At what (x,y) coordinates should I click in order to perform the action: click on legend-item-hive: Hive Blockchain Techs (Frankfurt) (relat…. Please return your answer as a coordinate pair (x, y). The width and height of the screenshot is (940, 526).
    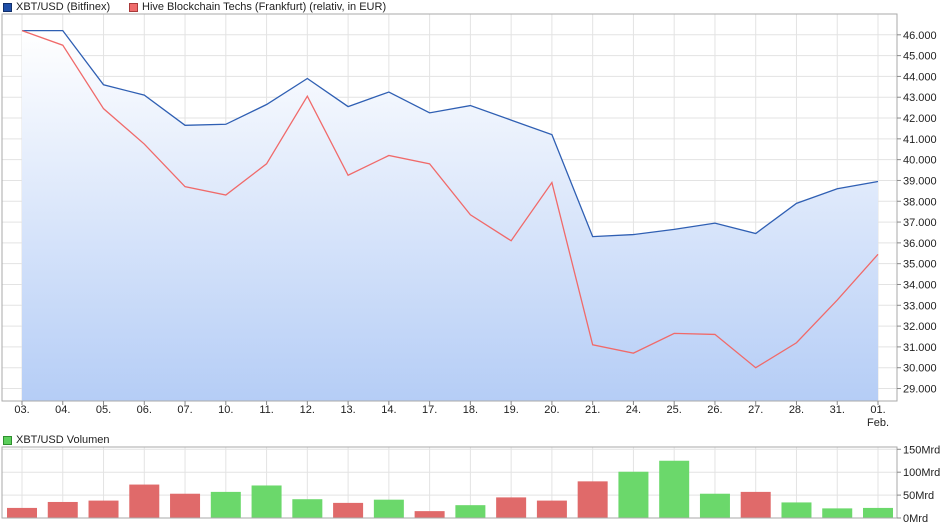
    Looking at the image, I should click on (257, 7).